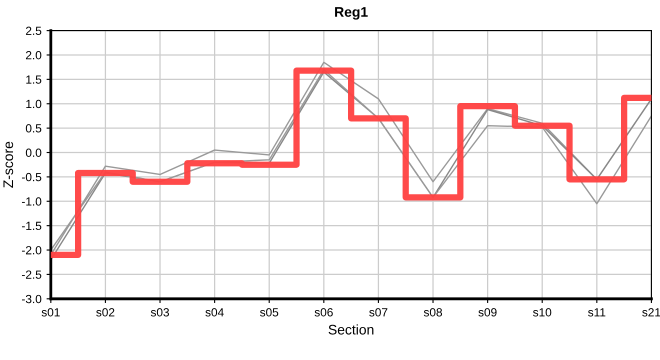  What do you see at coordinates (32, 299) in the screenshot?
I see `y-tick-label: -3.0` at bounding box center [32, 299].